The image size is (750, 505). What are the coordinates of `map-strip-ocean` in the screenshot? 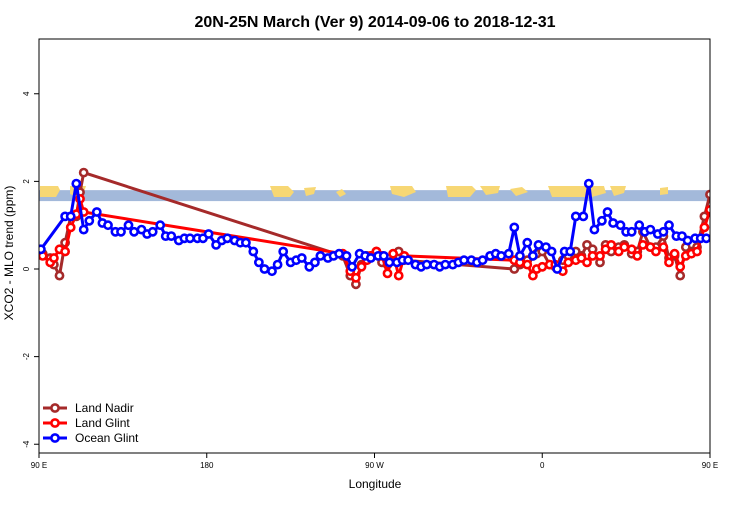 It's located at (374, 196).